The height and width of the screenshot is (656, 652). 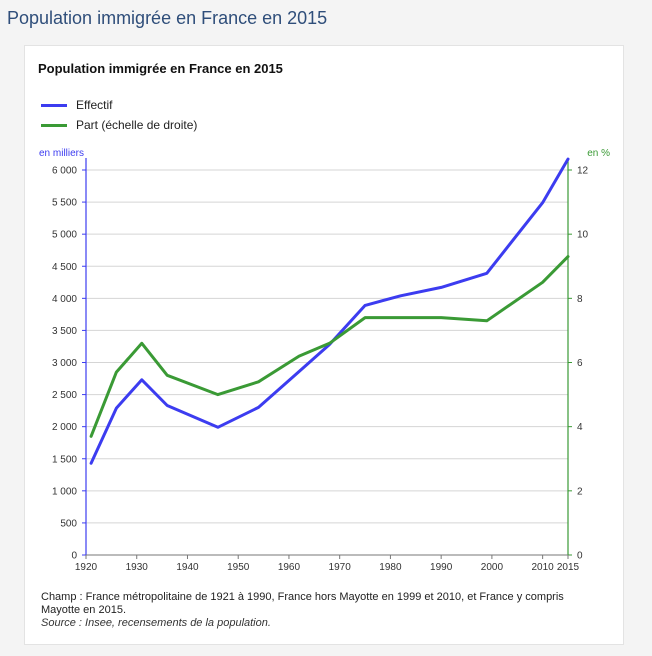 I want to click on x-tick-label: 1930, so click(x=137, y=567).